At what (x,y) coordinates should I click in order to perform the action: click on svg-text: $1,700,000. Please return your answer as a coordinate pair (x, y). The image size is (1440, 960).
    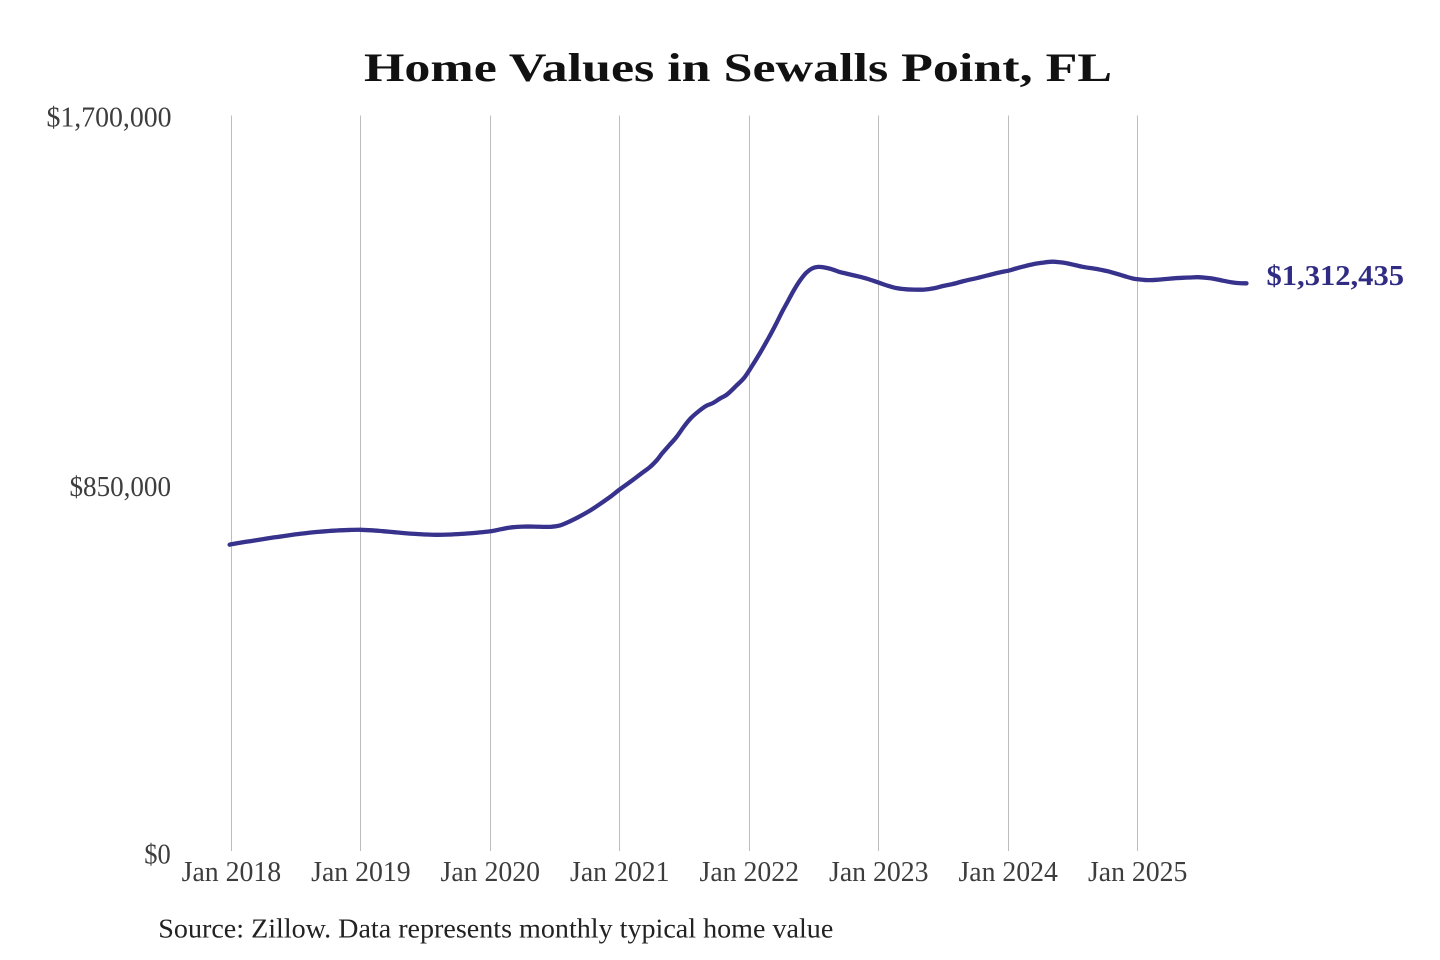
    Looking at the image, I should click on (109, 117).